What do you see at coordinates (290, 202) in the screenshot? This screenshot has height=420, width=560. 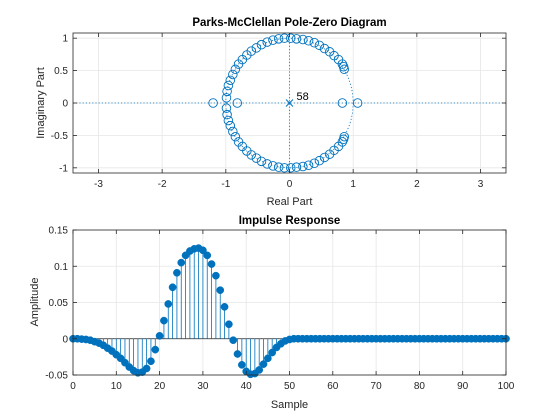 I see `pole-zero-xlabel: Real Part` at bounding box center [290, 202].